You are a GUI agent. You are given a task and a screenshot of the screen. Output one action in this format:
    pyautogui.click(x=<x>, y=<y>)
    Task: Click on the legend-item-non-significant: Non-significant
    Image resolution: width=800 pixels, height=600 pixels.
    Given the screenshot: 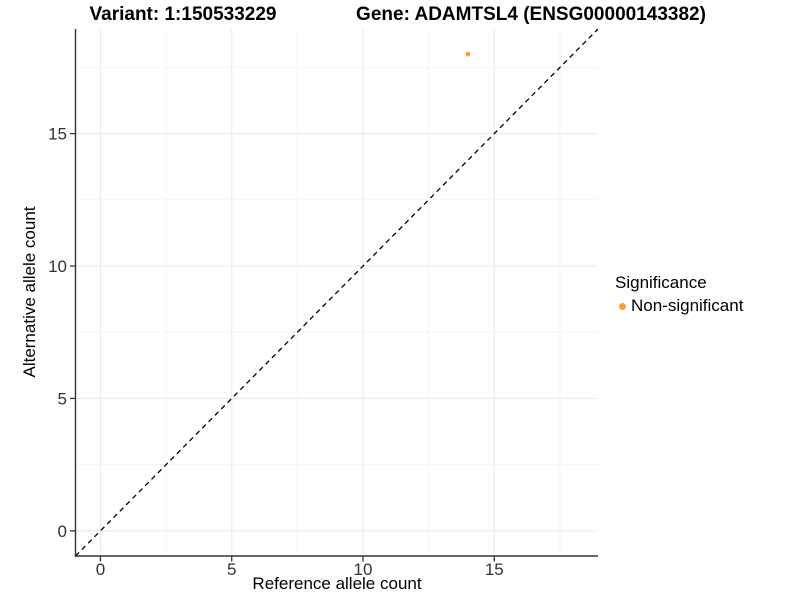 What is the action you would take?
    pyautogui.click(x=678, y=306)
    